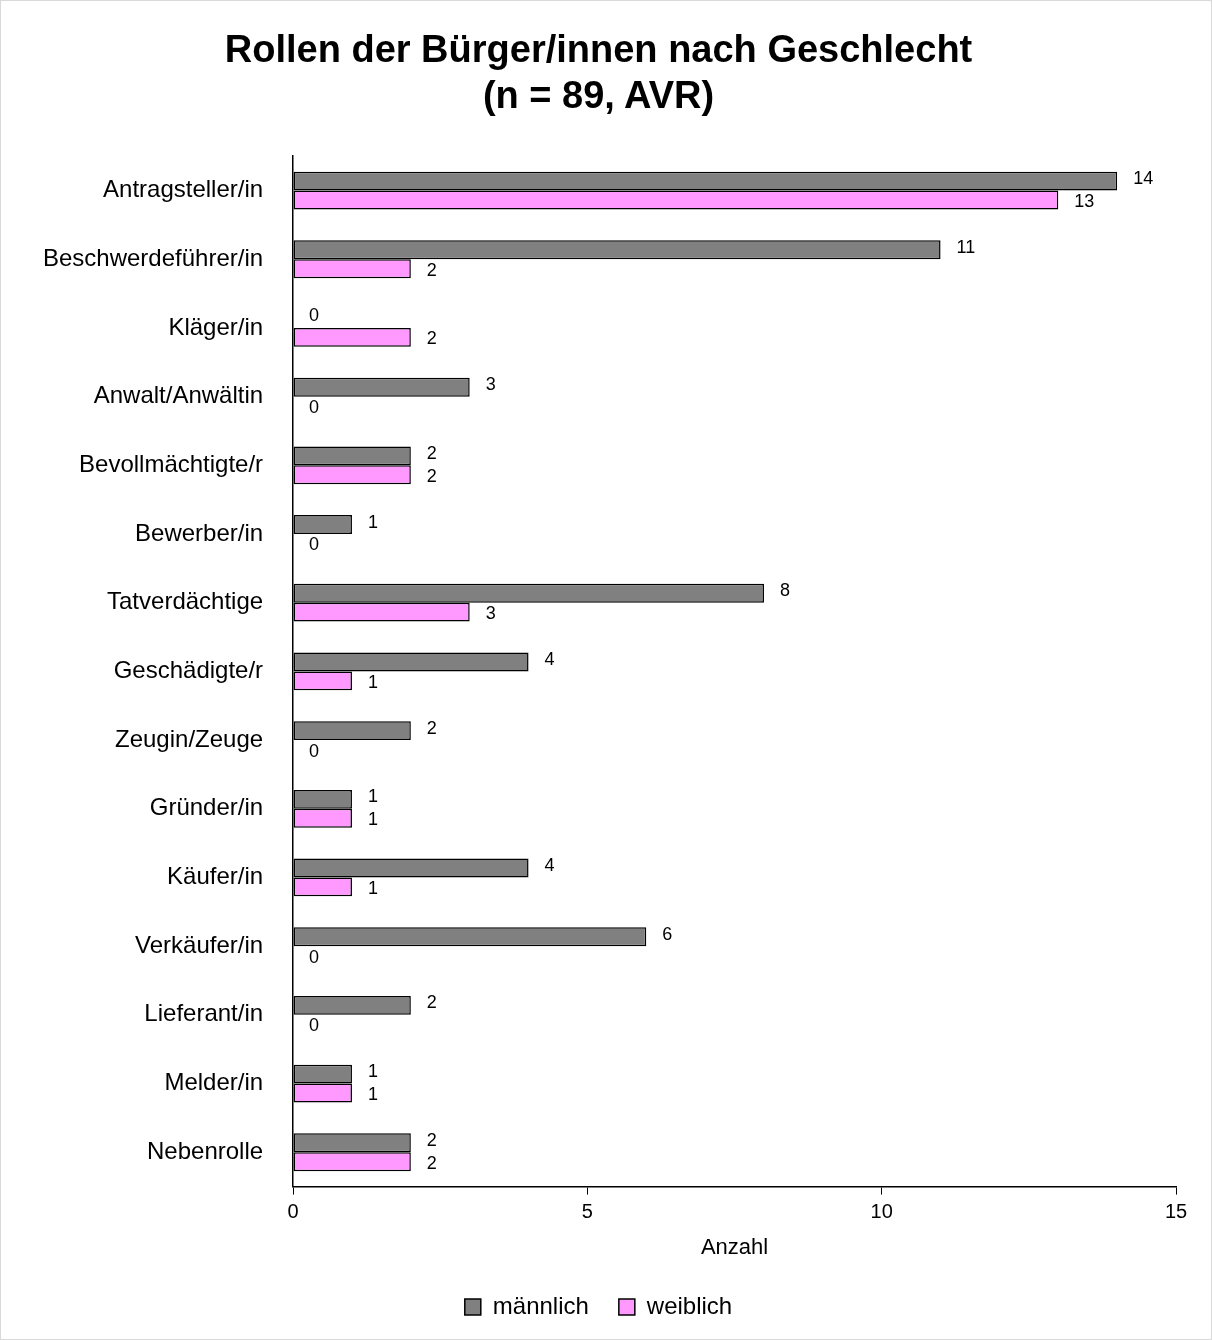  Describe the element at coordinates (204, 1013) in the screenshot. I see `y-tick-label: Lieferant/in` at that location.